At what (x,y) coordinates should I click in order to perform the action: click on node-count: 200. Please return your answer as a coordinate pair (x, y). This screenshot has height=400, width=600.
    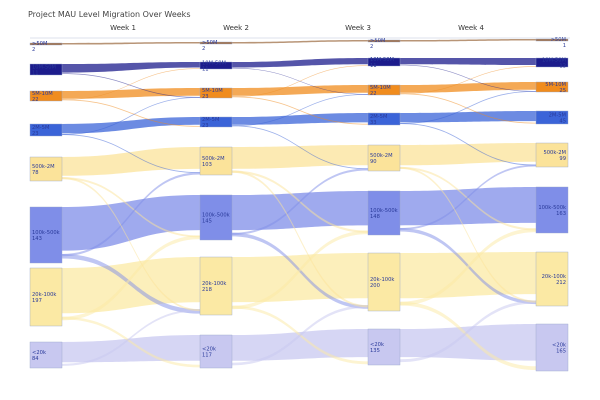
    Looking at the image, I should click on (375, 286).